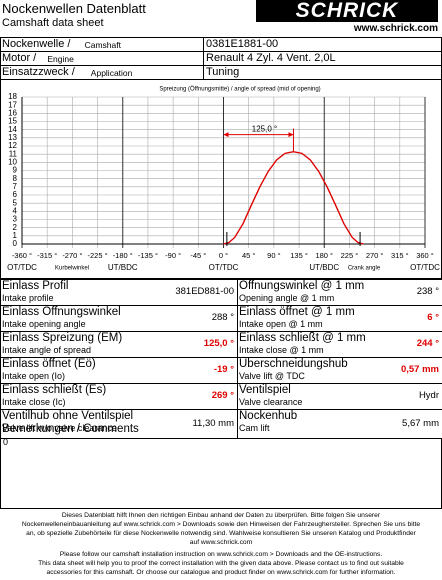 The height and width of the screenshot is (580, 442). What do you see at coordinates (98, 255) in the screenshot?
I see `x-tick-label: -225 °` at bounding box center [98, 255].